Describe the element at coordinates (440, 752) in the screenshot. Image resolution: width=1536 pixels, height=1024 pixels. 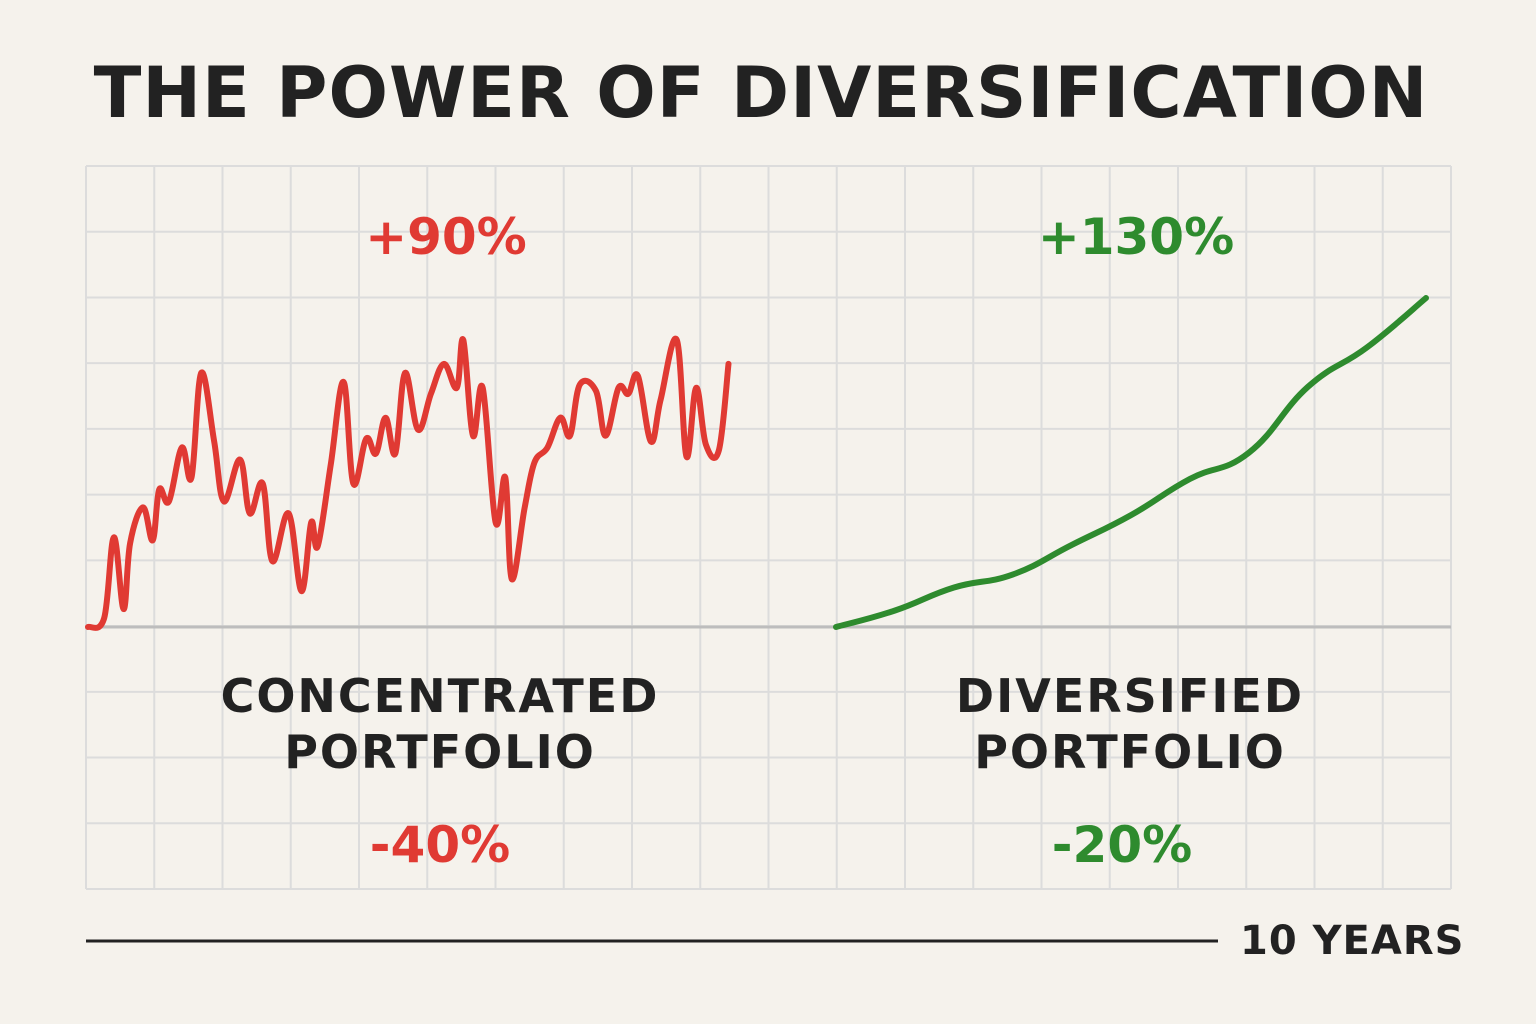
I see `concentrated-title-line2: PORTFOLIO` at that location.